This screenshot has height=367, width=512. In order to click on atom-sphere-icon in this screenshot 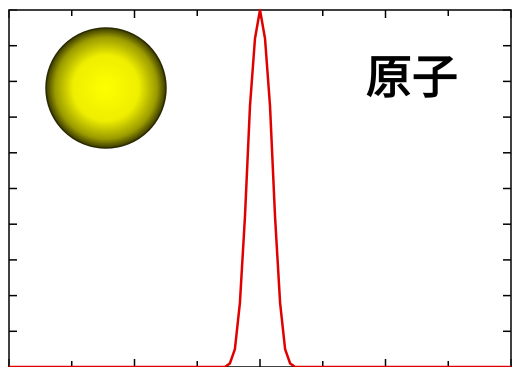, I will do `click(106, 88)`.